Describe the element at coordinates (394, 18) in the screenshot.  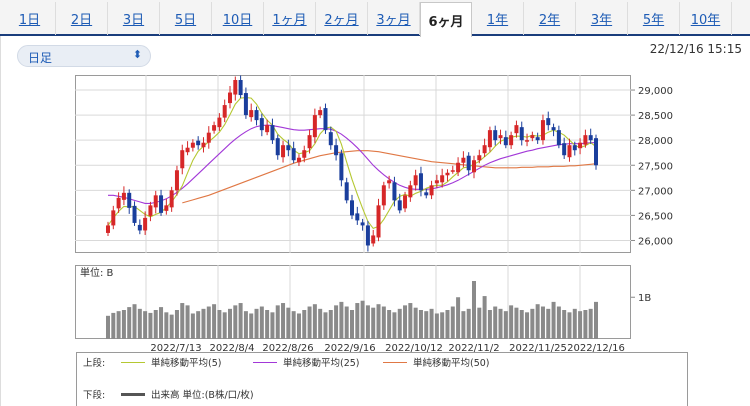
I see `tab-7: 3ヶ月` at that location.